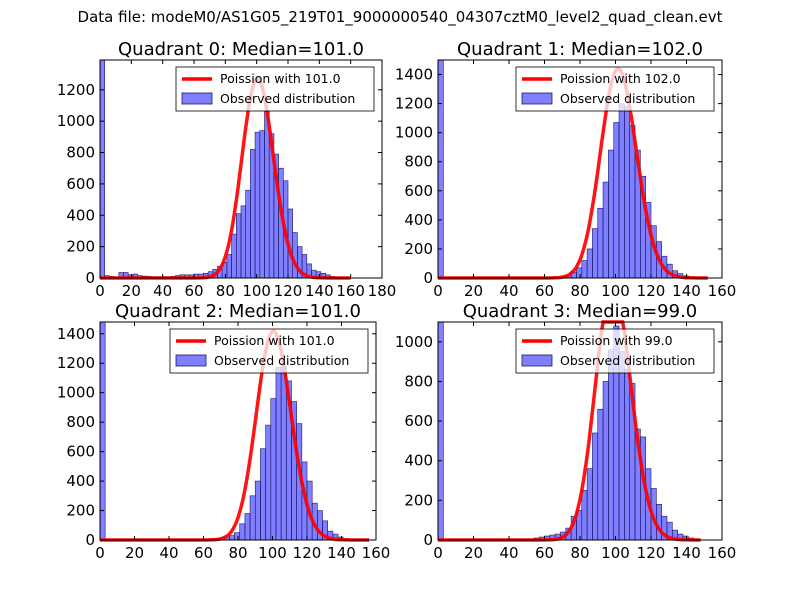 This screenshot has height=600, width=800. I want to click on legend-label-poisson: Poission with 102.0, so click(620, 78).